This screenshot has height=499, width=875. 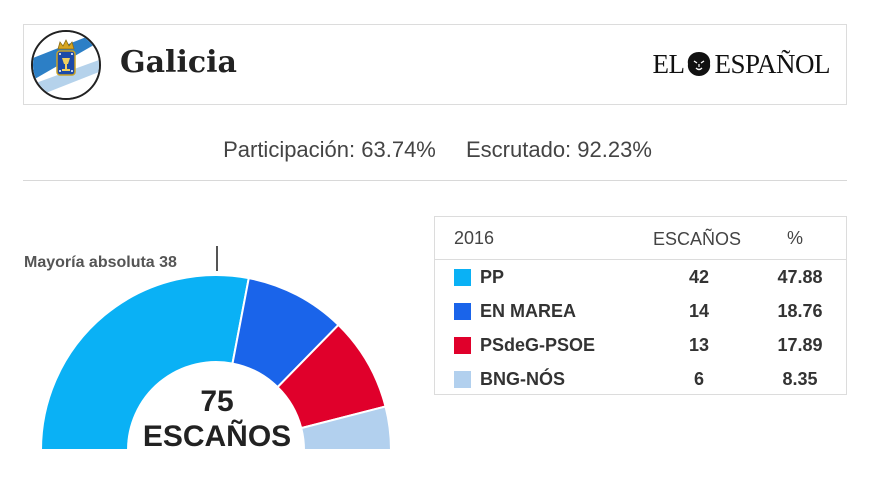 I want to click on region-title: Galicia, so click(x=178, y=62).